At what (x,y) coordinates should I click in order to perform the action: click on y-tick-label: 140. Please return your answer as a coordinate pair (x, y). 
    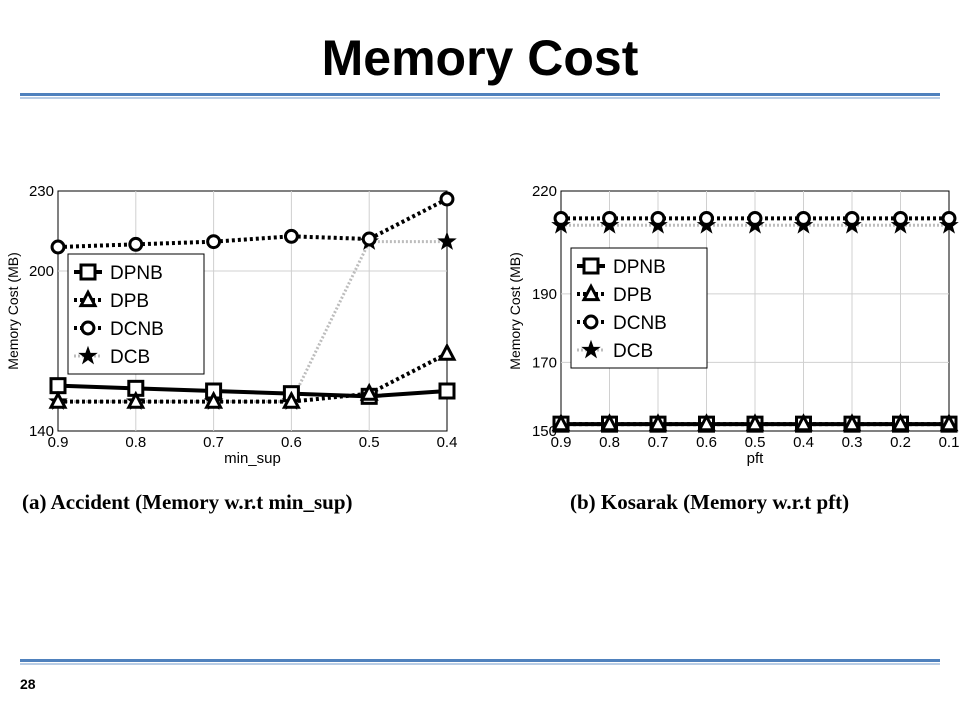
    Looking at the image, I should click on (41, 431).